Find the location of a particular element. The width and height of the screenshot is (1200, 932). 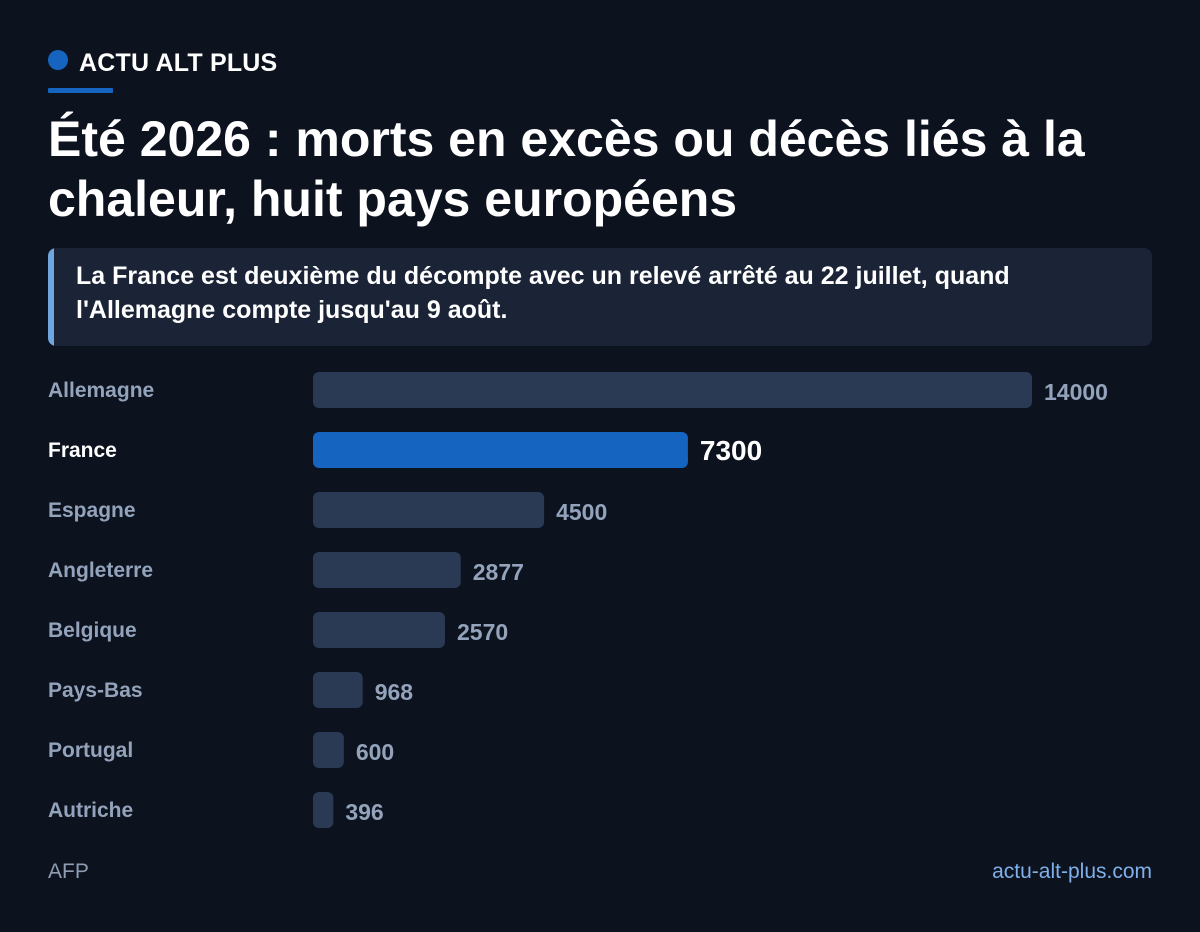

value-label-pays-bas: 968 is located at coordinates (394, 692).